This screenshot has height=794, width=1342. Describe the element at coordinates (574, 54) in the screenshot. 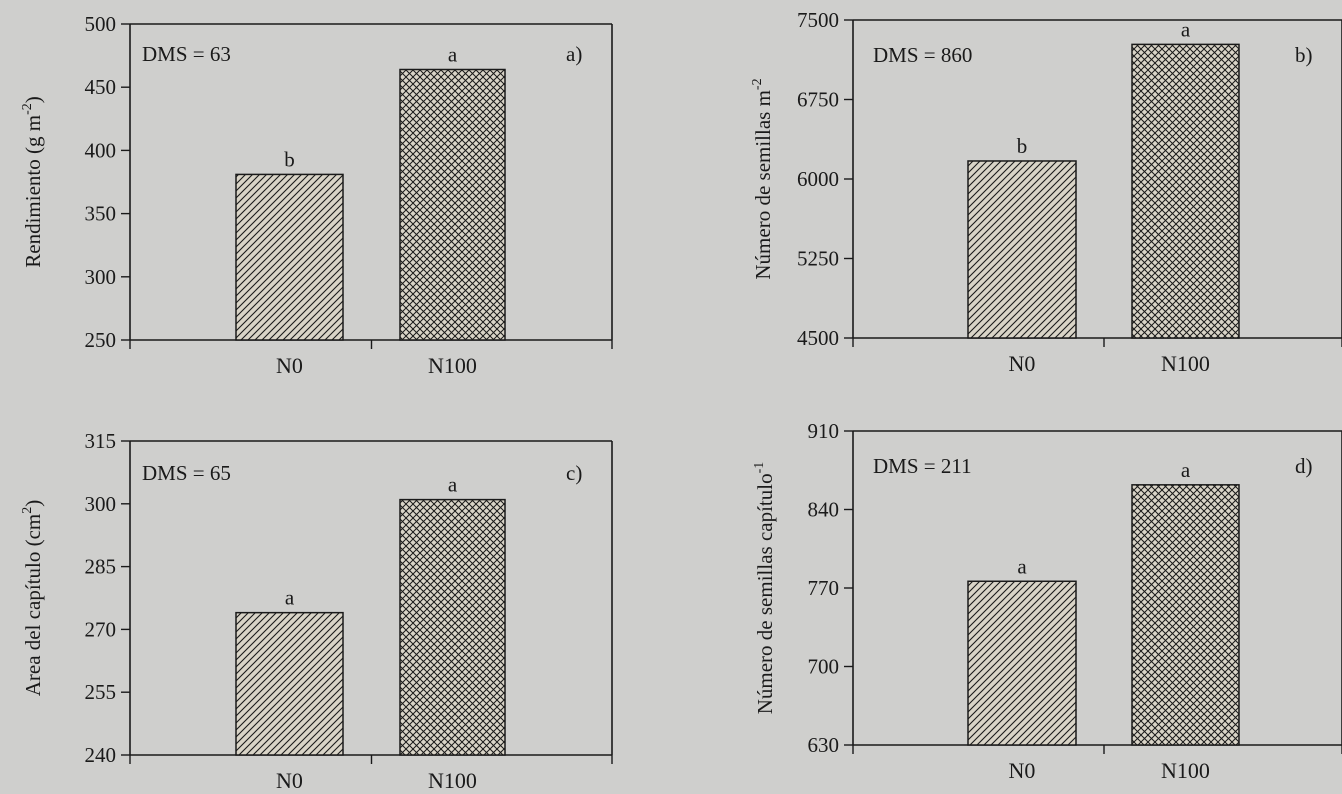

I see `panel-label: a)` at that location.